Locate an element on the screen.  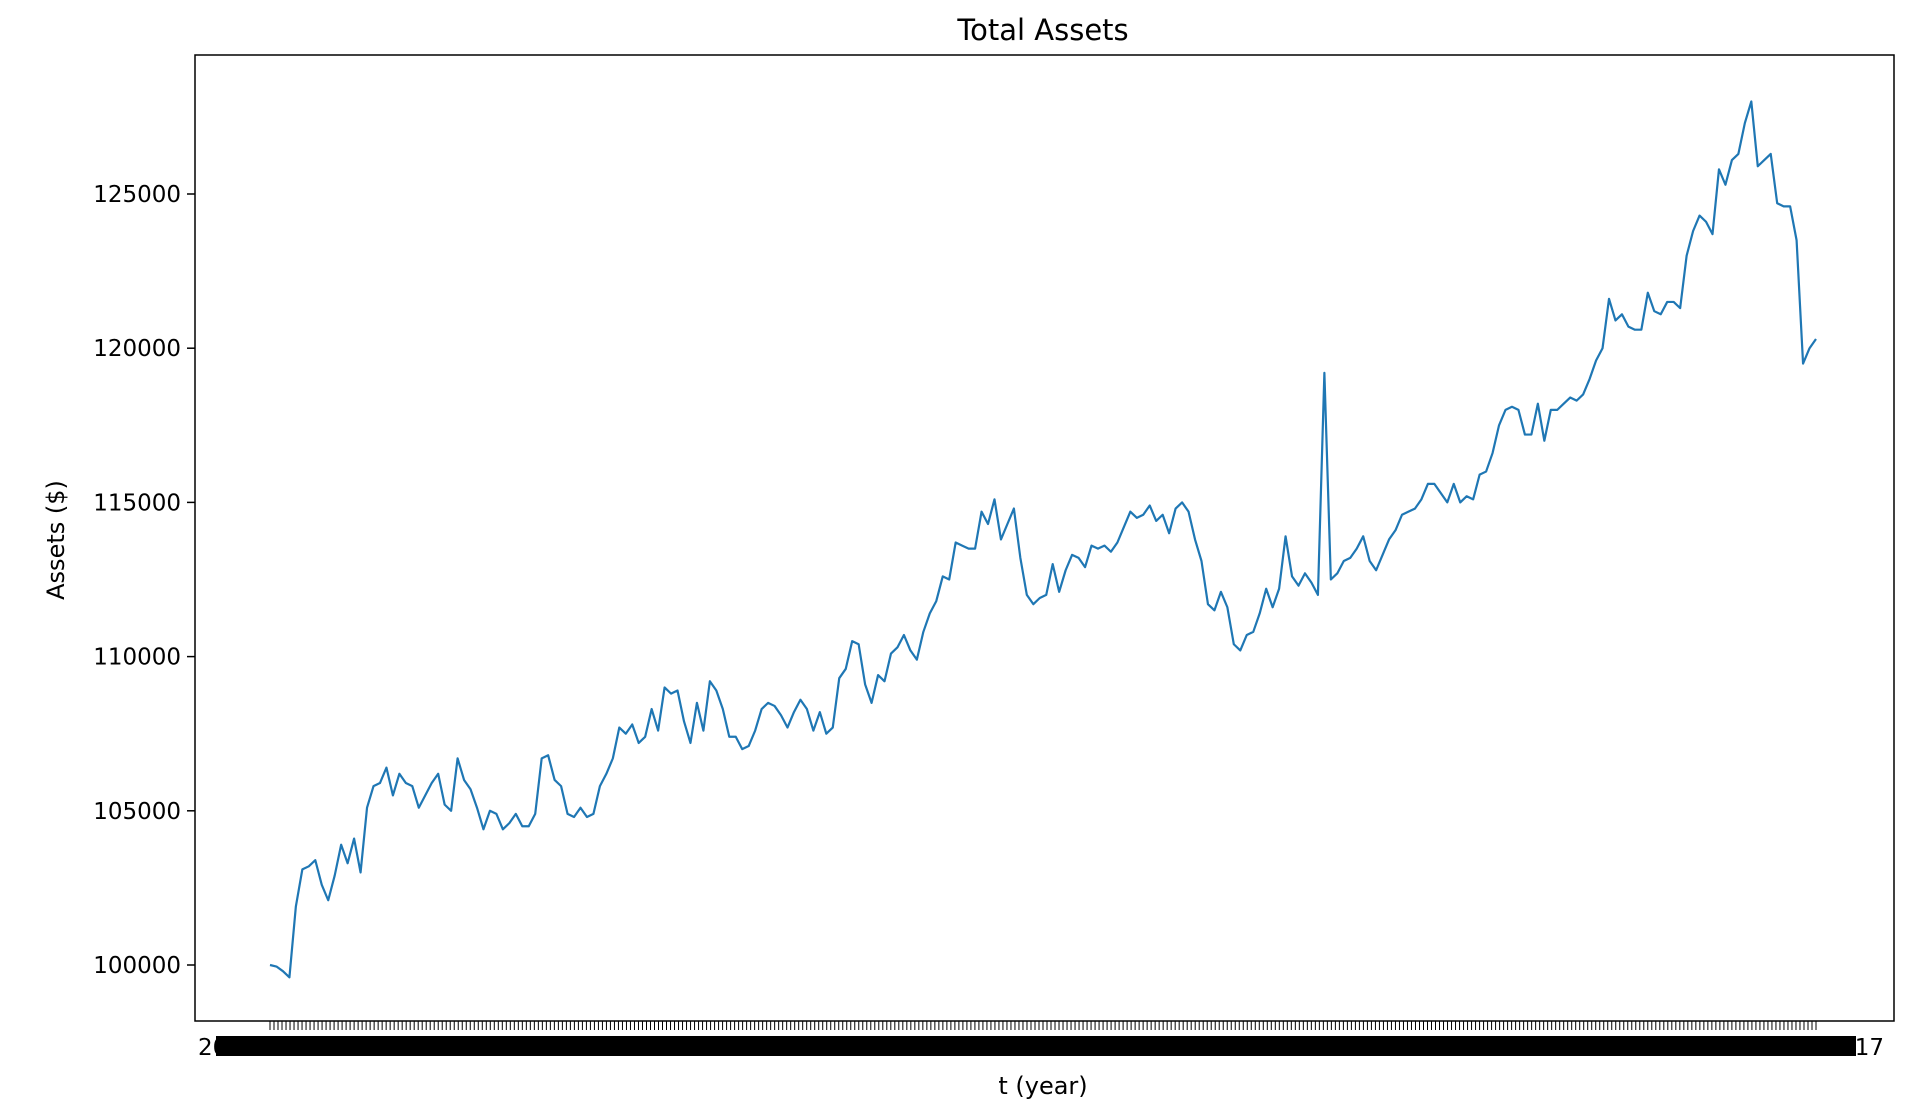
y-tick-label: 125000 is located at coordinates (137, 195).